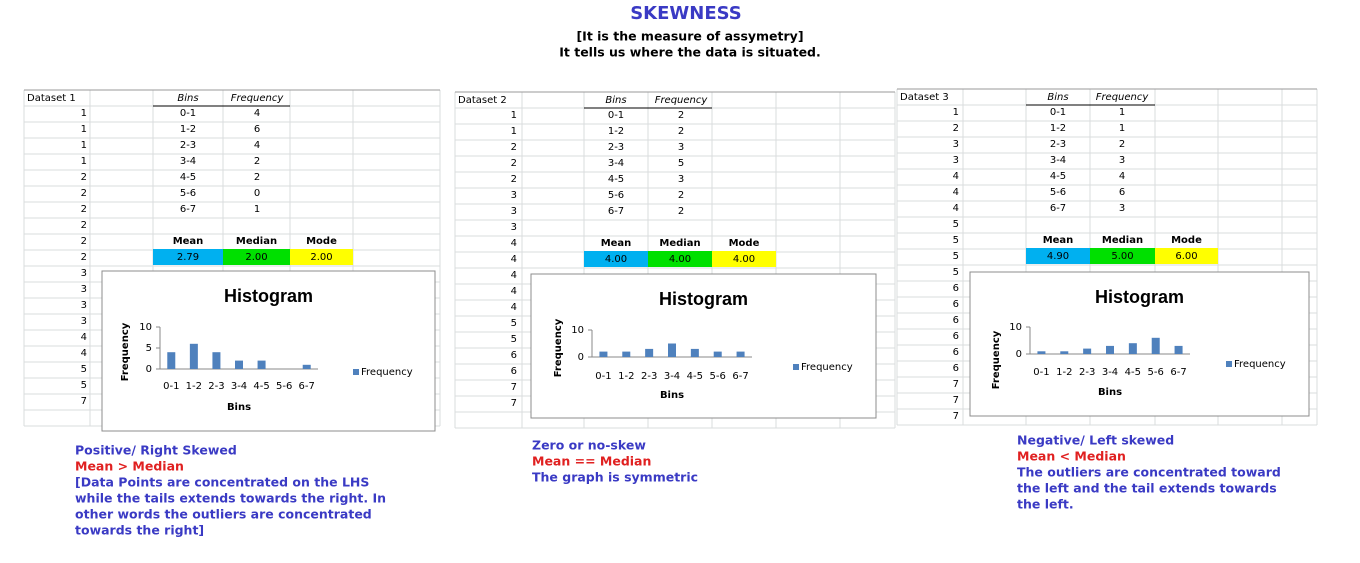  I want to click on y-tick-label: 5, so click(149, 348).